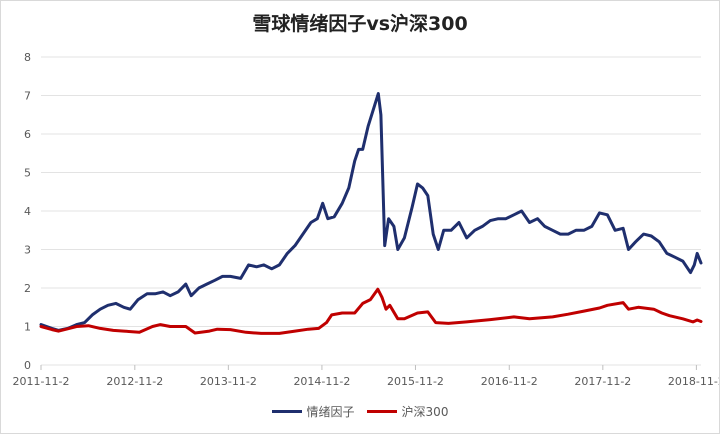  I want to click on x-tick-label: 2013-11-2, so click(228, 381).